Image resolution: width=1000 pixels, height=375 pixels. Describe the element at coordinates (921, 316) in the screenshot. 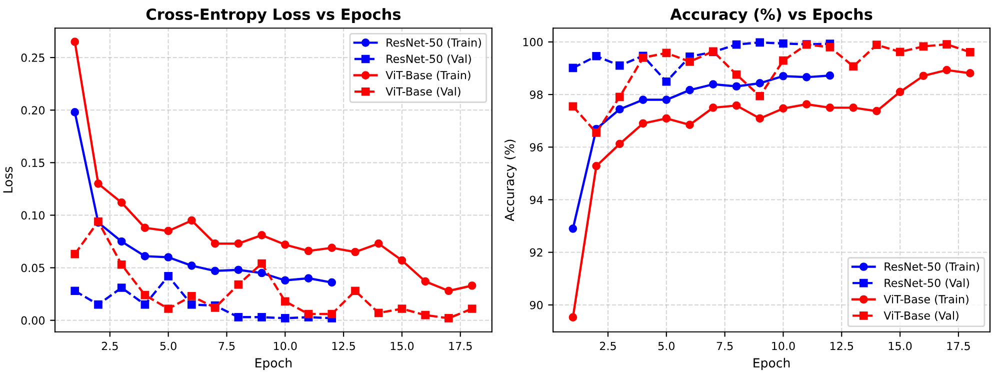

I see `legend-label: ViT-Base (Val)` at that location.